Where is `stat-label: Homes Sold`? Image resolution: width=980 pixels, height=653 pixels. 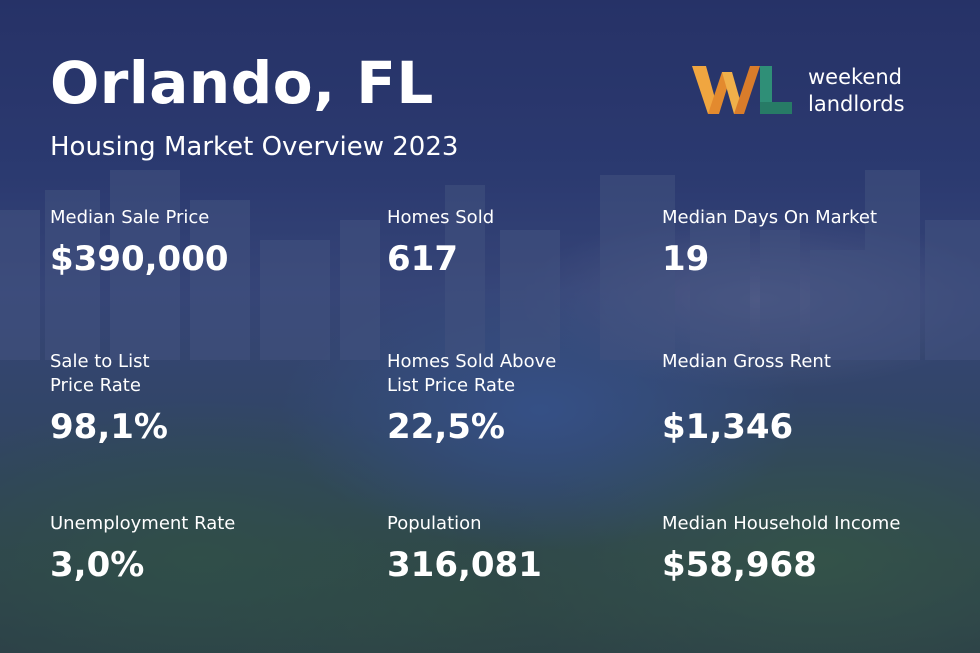 stat-label: Homes Sold is located at coordinates (441, 217).